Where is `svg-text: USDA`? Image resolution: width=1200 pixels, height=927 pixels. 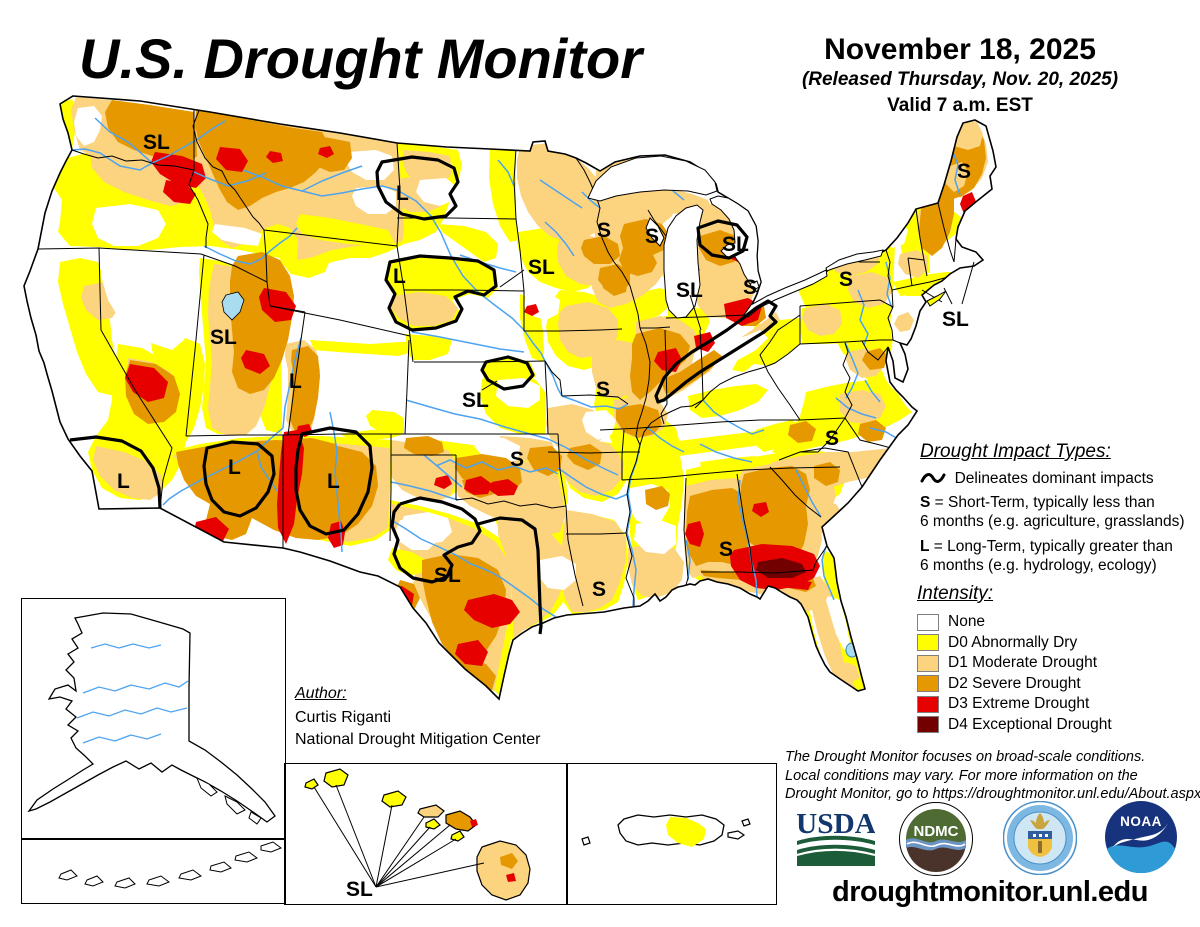 svg-text: USDA is located at coordinates (836, 824).